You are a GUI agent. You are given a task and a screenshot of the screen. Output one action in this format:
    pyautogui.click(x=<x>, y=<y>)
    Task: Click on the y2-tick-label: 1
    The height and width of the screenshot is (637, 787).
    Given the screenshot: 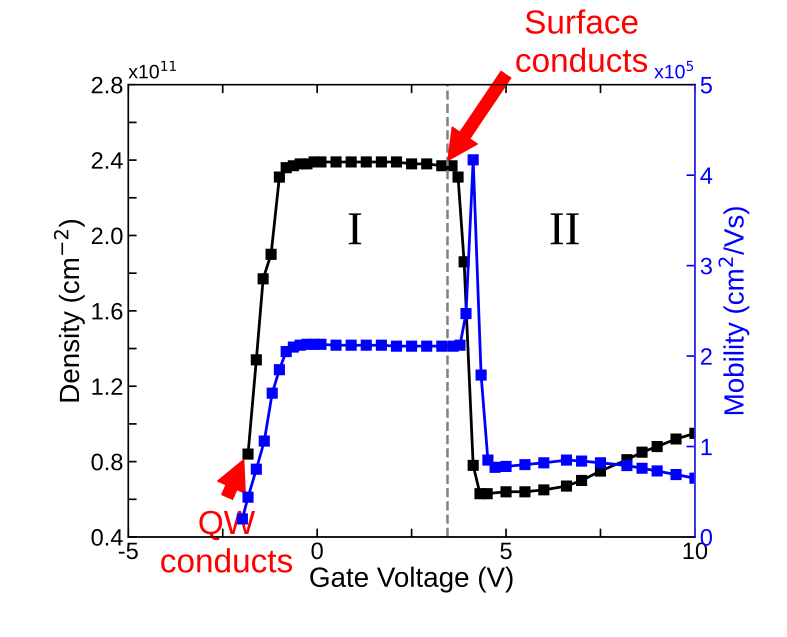 What is the action you would take?
    pyautogui.click(x=707, y=447)
    